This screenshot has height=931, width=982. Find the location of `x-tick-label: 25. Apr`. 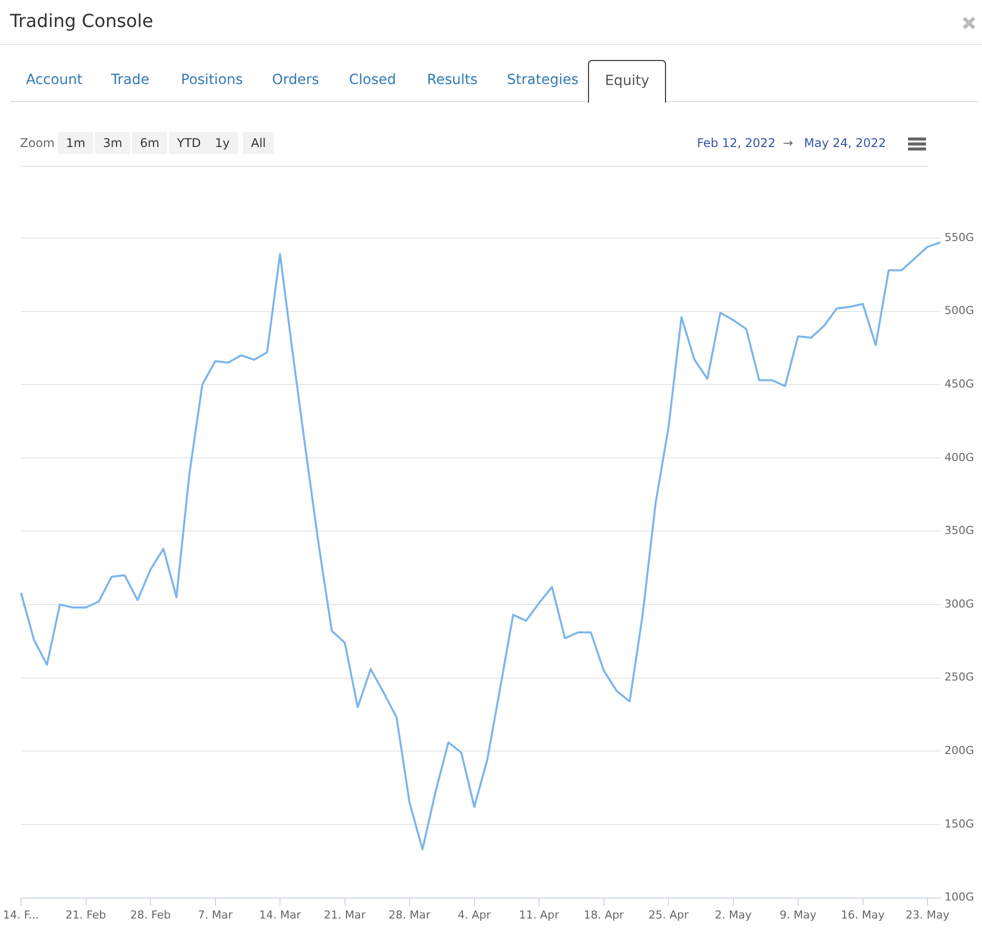

x-tick-label: 25. Apr is located at coordinates (669, 915).